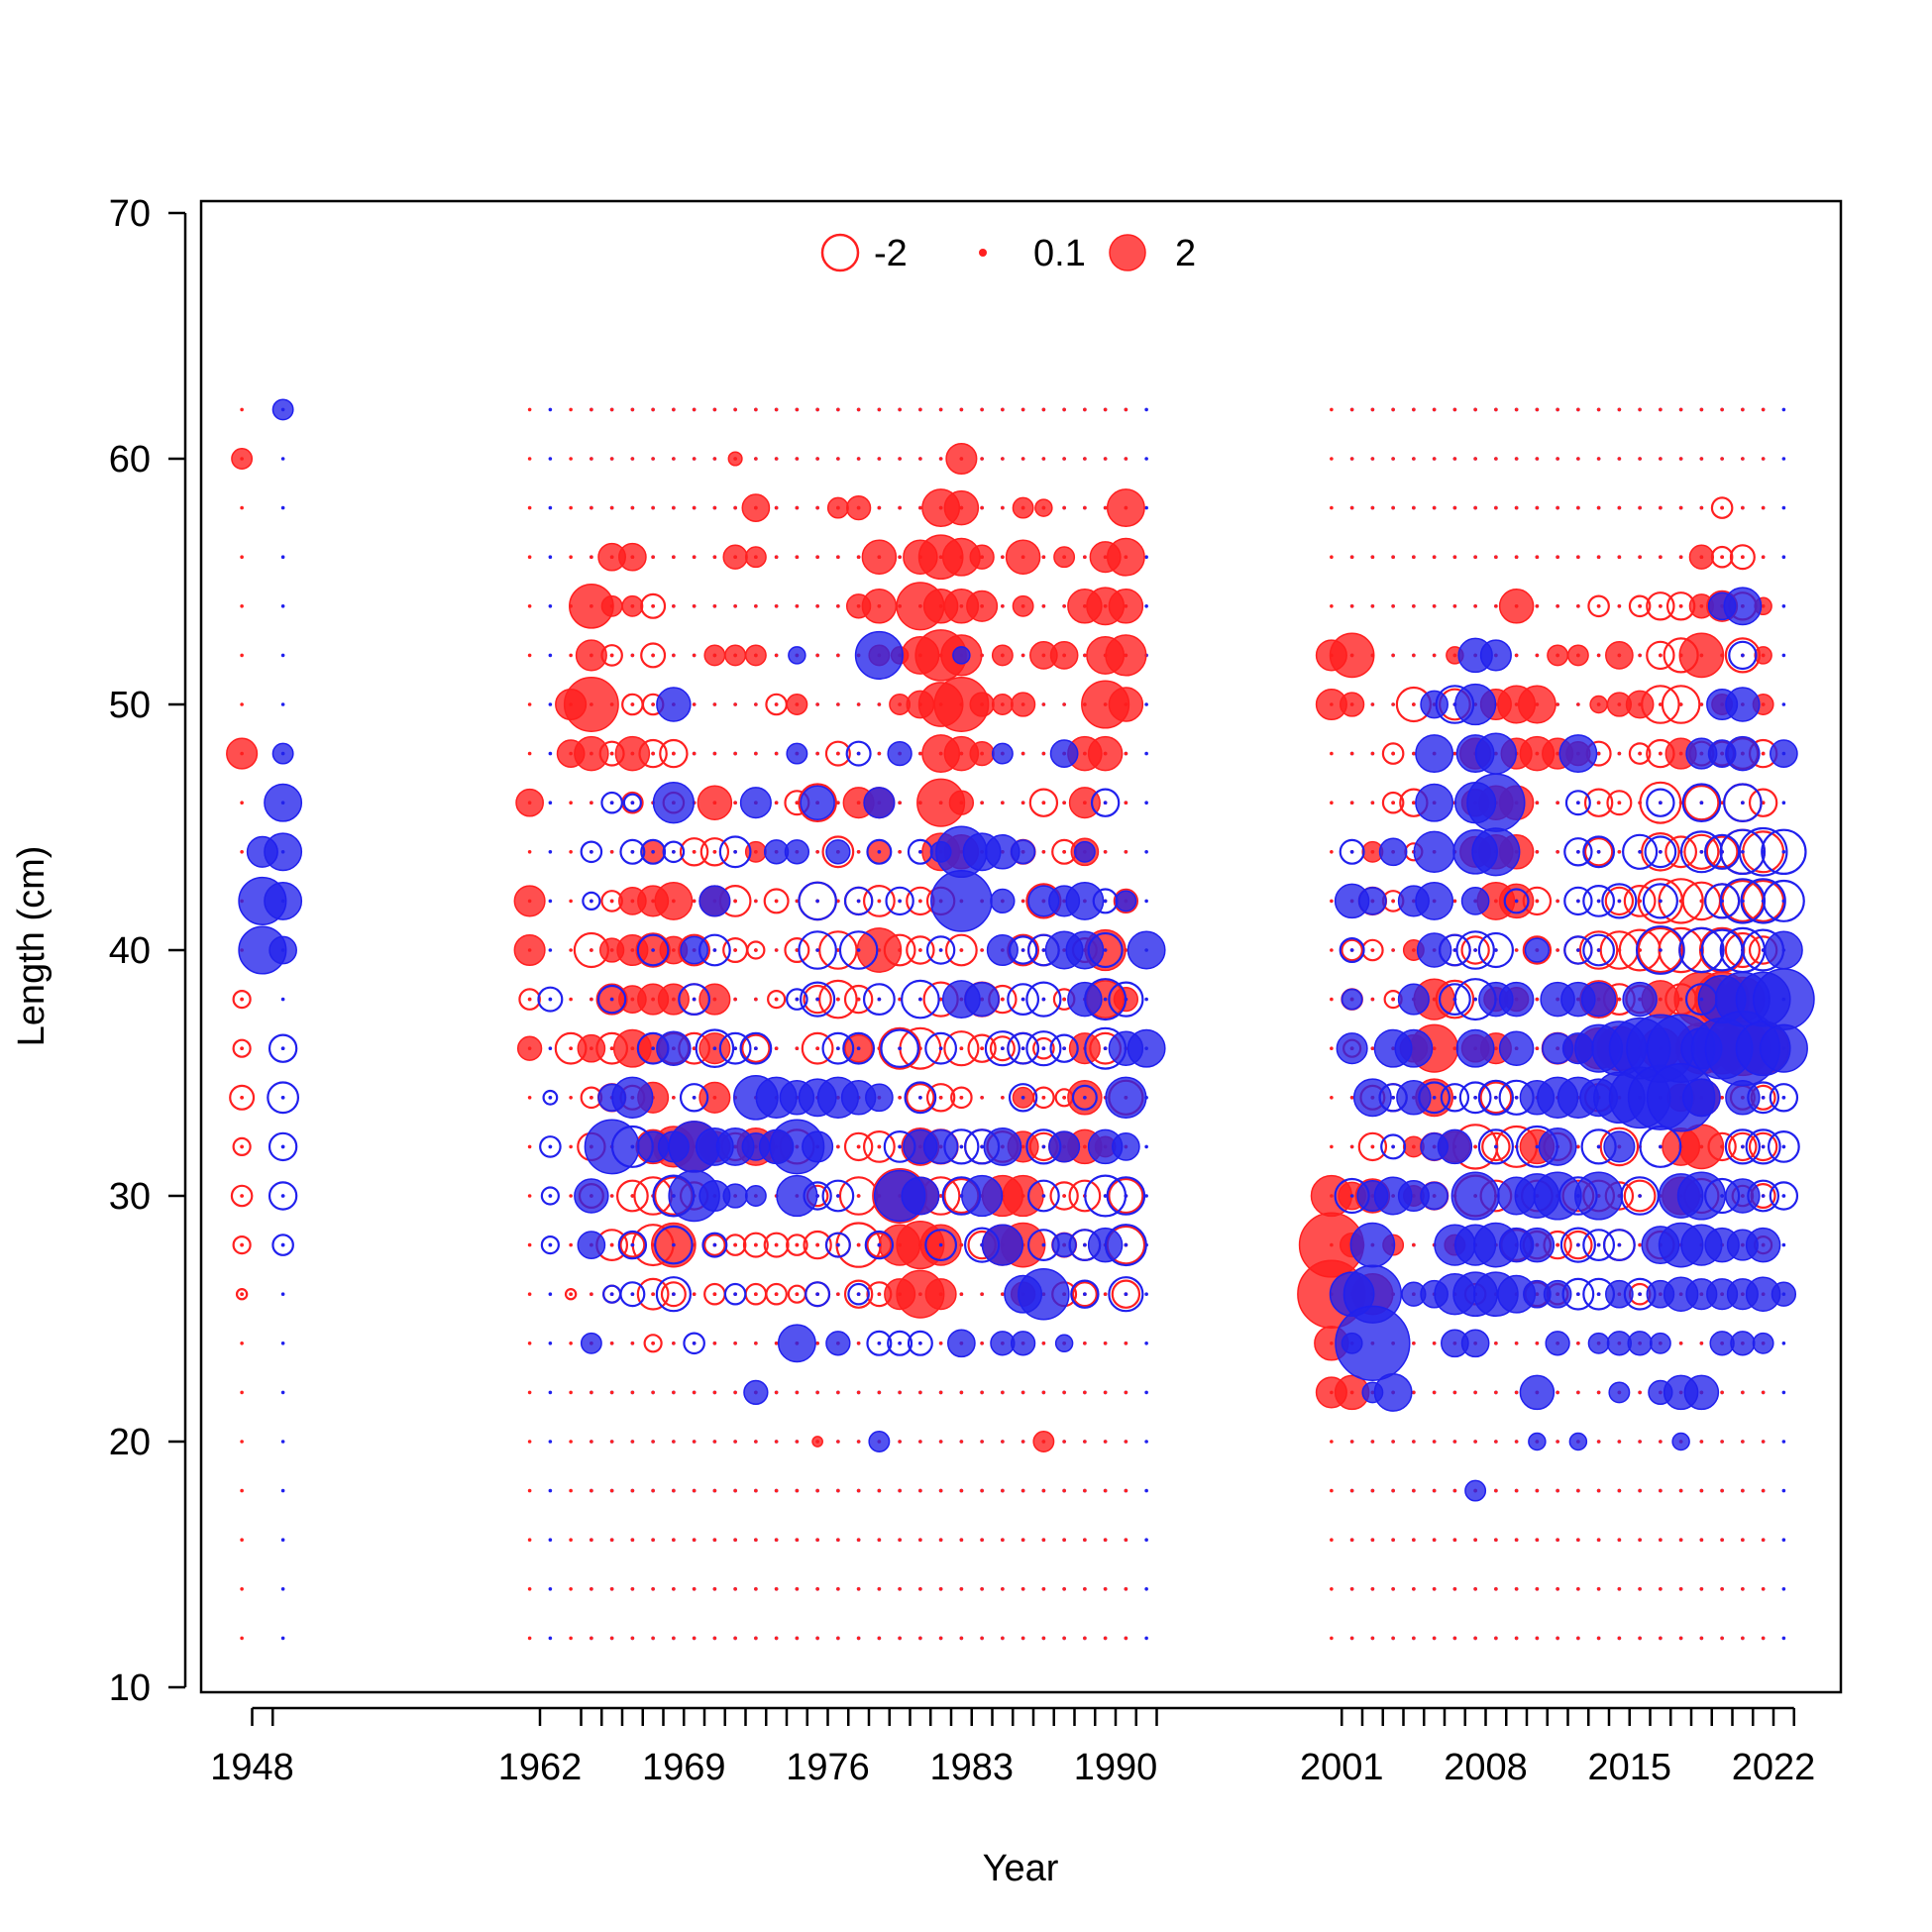 Image resolution: width=1932 pixels, height=1932 pixels. What do you see at coordinates (148, 951) in the screenshot?
I see `y-axis: 10 20 30 40 50 60 70` at bounding box center [148, 951].